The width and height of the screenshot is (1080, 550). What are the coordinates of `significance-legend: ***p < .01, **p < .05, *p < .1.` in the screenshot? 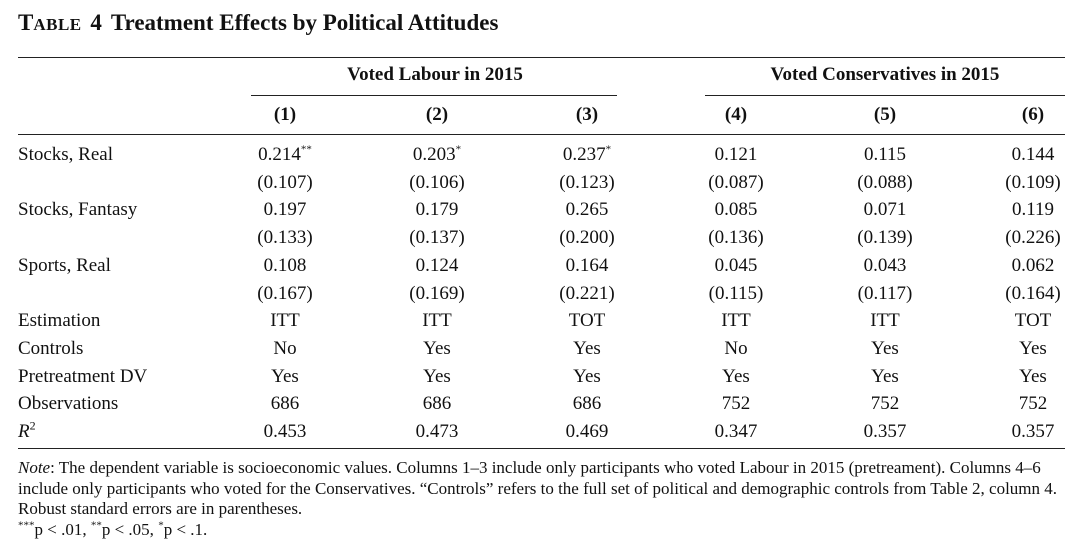 It's located at (543, 529).